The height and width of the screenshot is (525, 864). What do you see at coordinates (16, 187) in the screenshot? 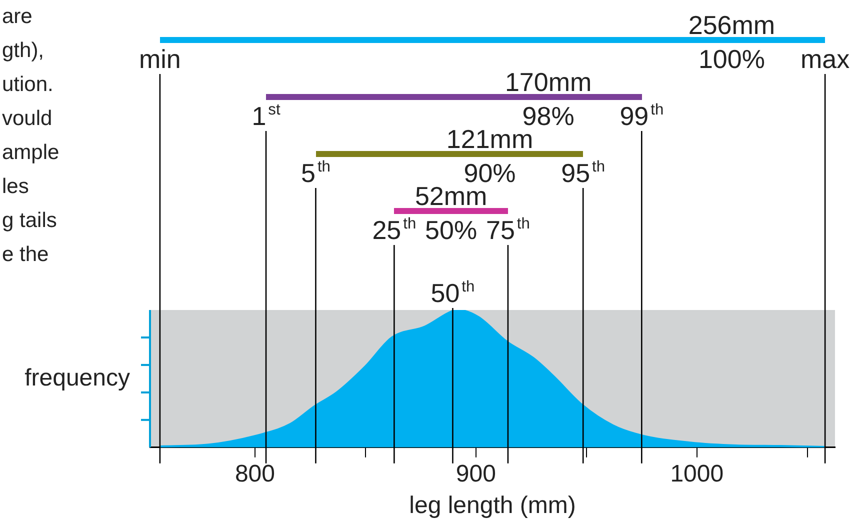
I see `text: les` at bounding box center [16, 187].